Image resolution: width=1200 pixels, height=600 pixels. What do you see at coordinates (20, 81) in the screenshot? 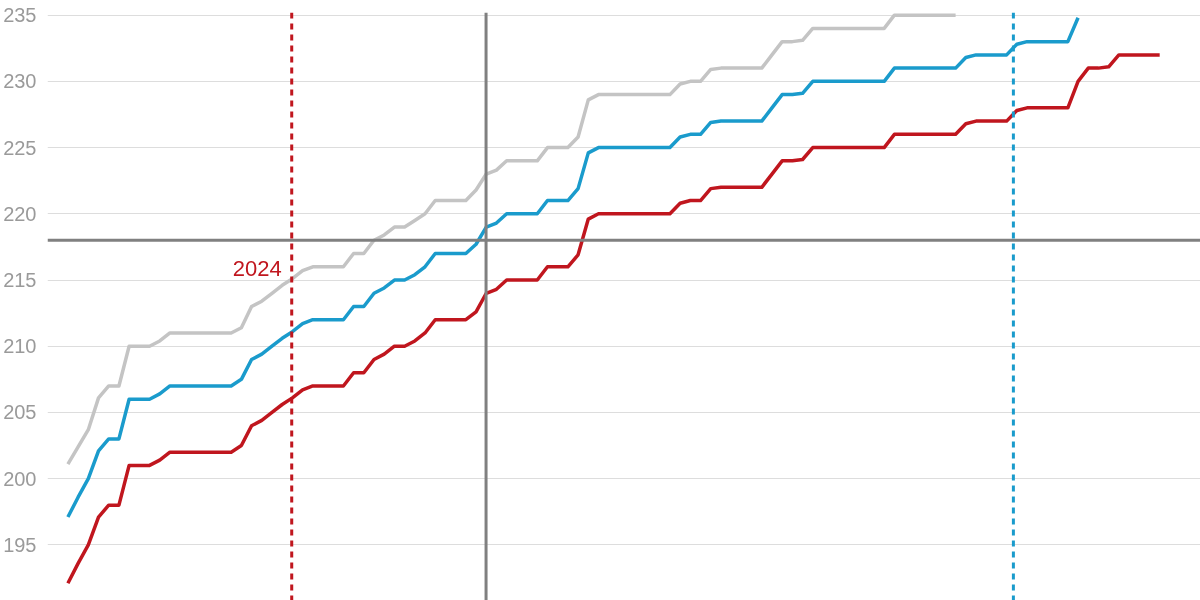
I see `y-tick-label: 230` at bounding box center [20, 81].